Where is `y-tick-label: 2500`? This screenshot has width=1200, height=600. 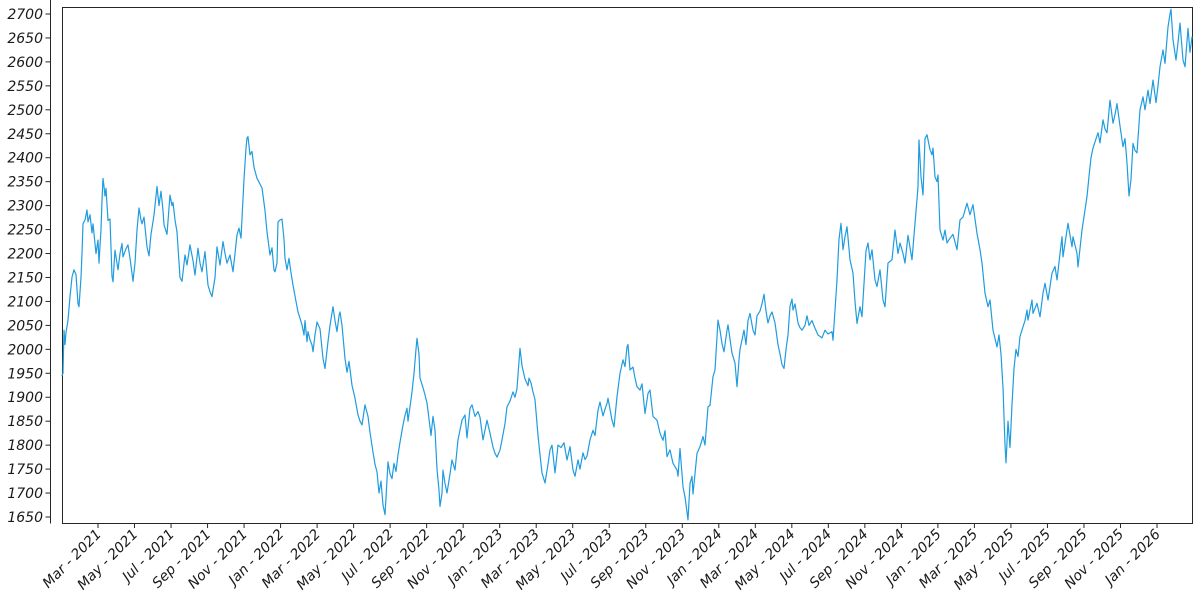
y-tick-label: 2500 is located at coordinates (25, 111).